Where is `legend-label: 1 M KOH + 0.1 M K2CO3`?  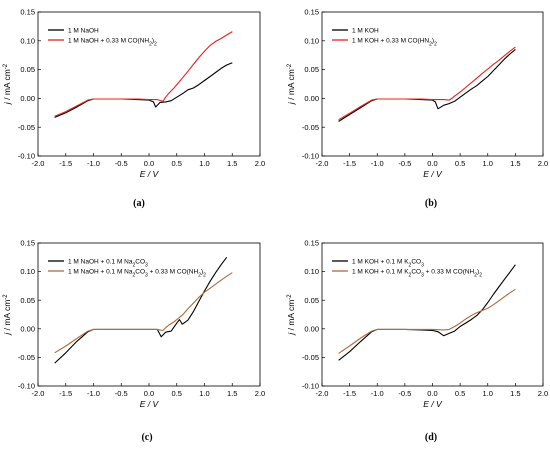 legend-label: 1 M KOH + 0.1 M K2CO3 is located at coordinates (388, 264).